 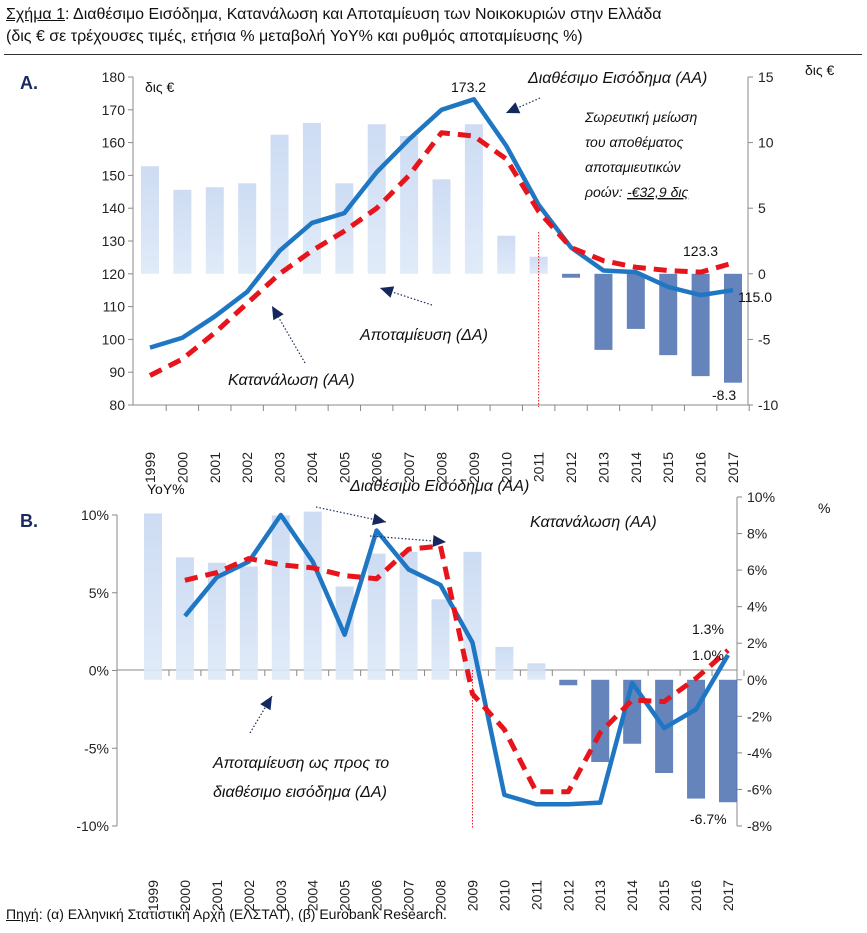 What do you see at coordinates (761, 497) in the screenshot?
I see `y2-tick-label: 10%` at bounding box center [761, 497].